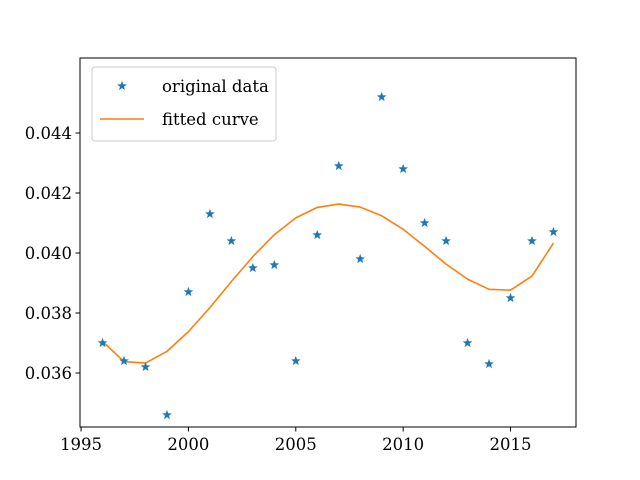 This screenshot has height=480, width=640. Describe the element at coordinates (511, 444) in the screenshot. I see `x-tick-label: 2015` at that location.